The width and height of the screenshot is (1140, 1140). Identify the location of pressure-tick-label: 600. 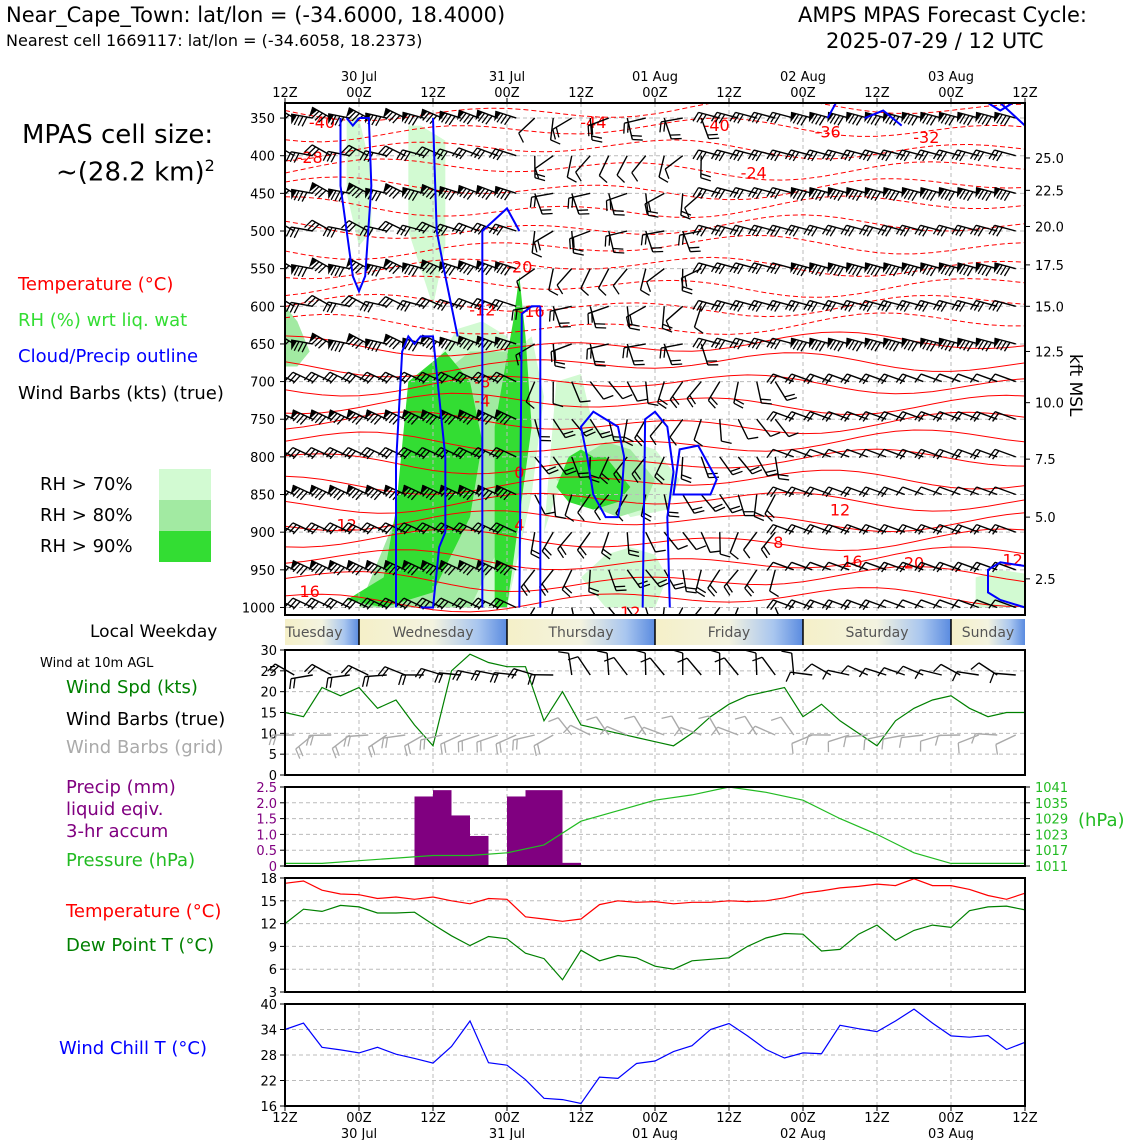
(262, 307).